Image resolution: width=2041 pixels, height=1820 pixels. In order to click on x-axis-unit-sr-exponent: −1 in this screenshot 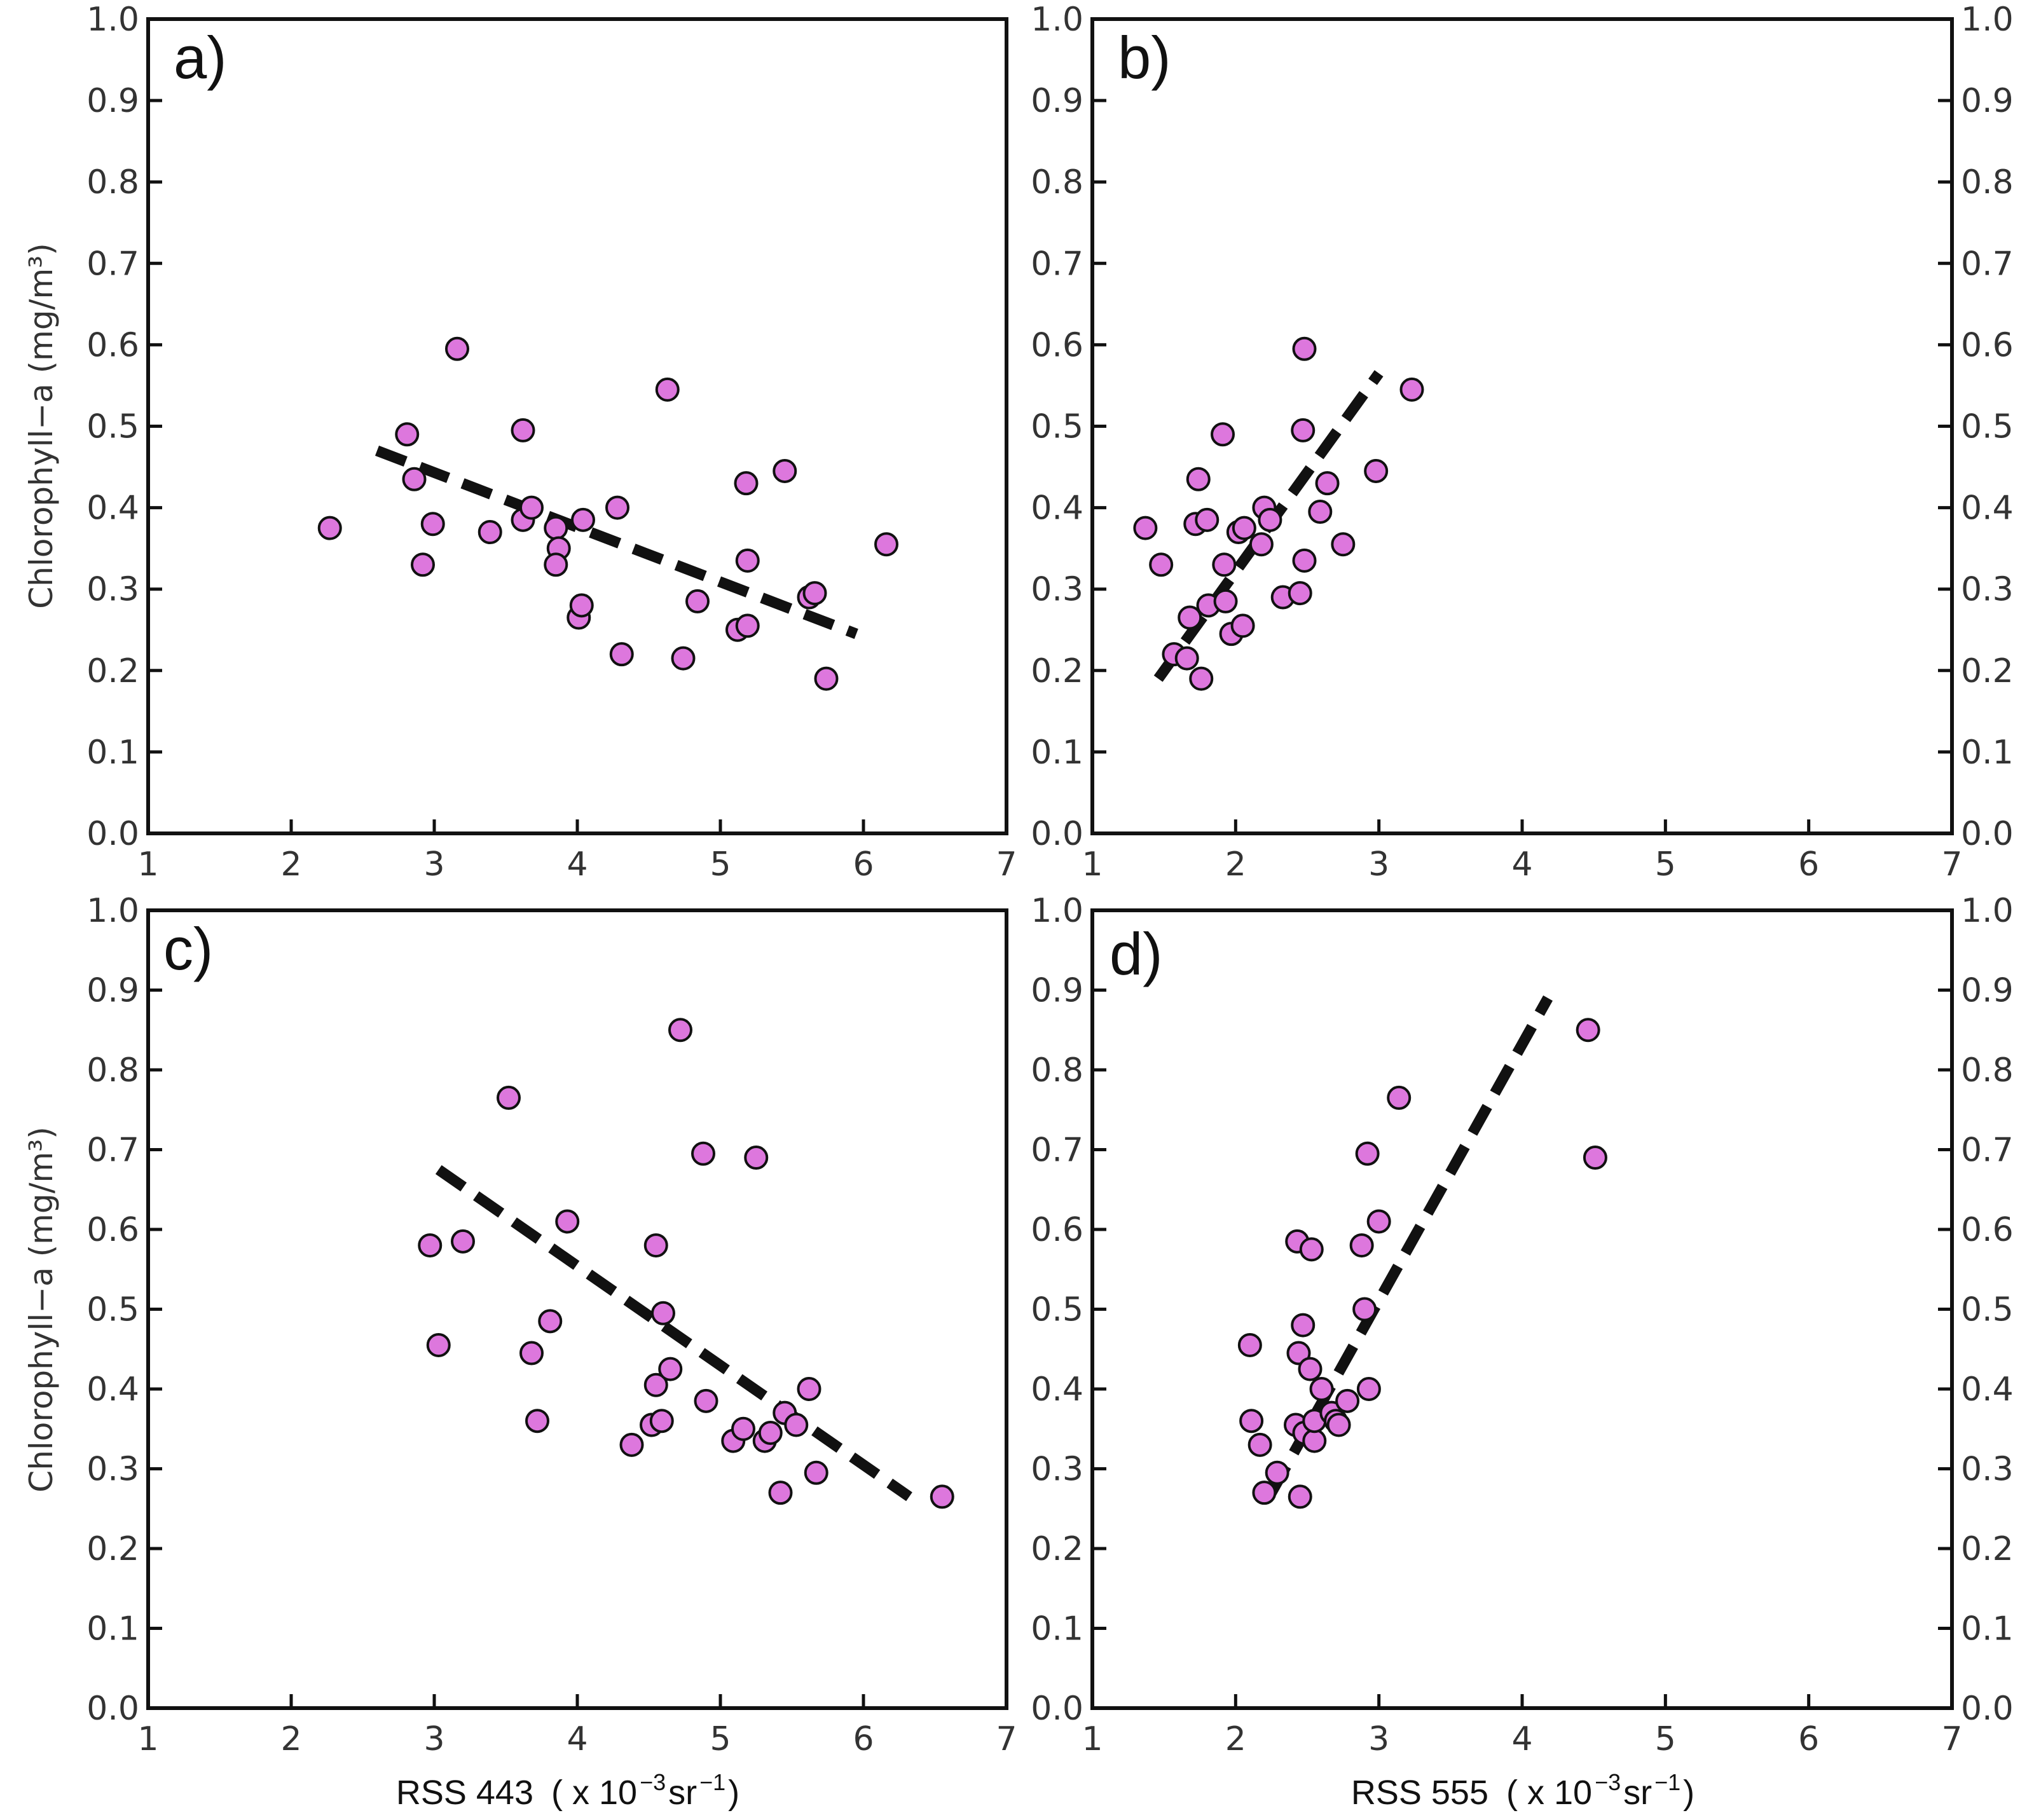, I will do `click(1667, 1782)`.